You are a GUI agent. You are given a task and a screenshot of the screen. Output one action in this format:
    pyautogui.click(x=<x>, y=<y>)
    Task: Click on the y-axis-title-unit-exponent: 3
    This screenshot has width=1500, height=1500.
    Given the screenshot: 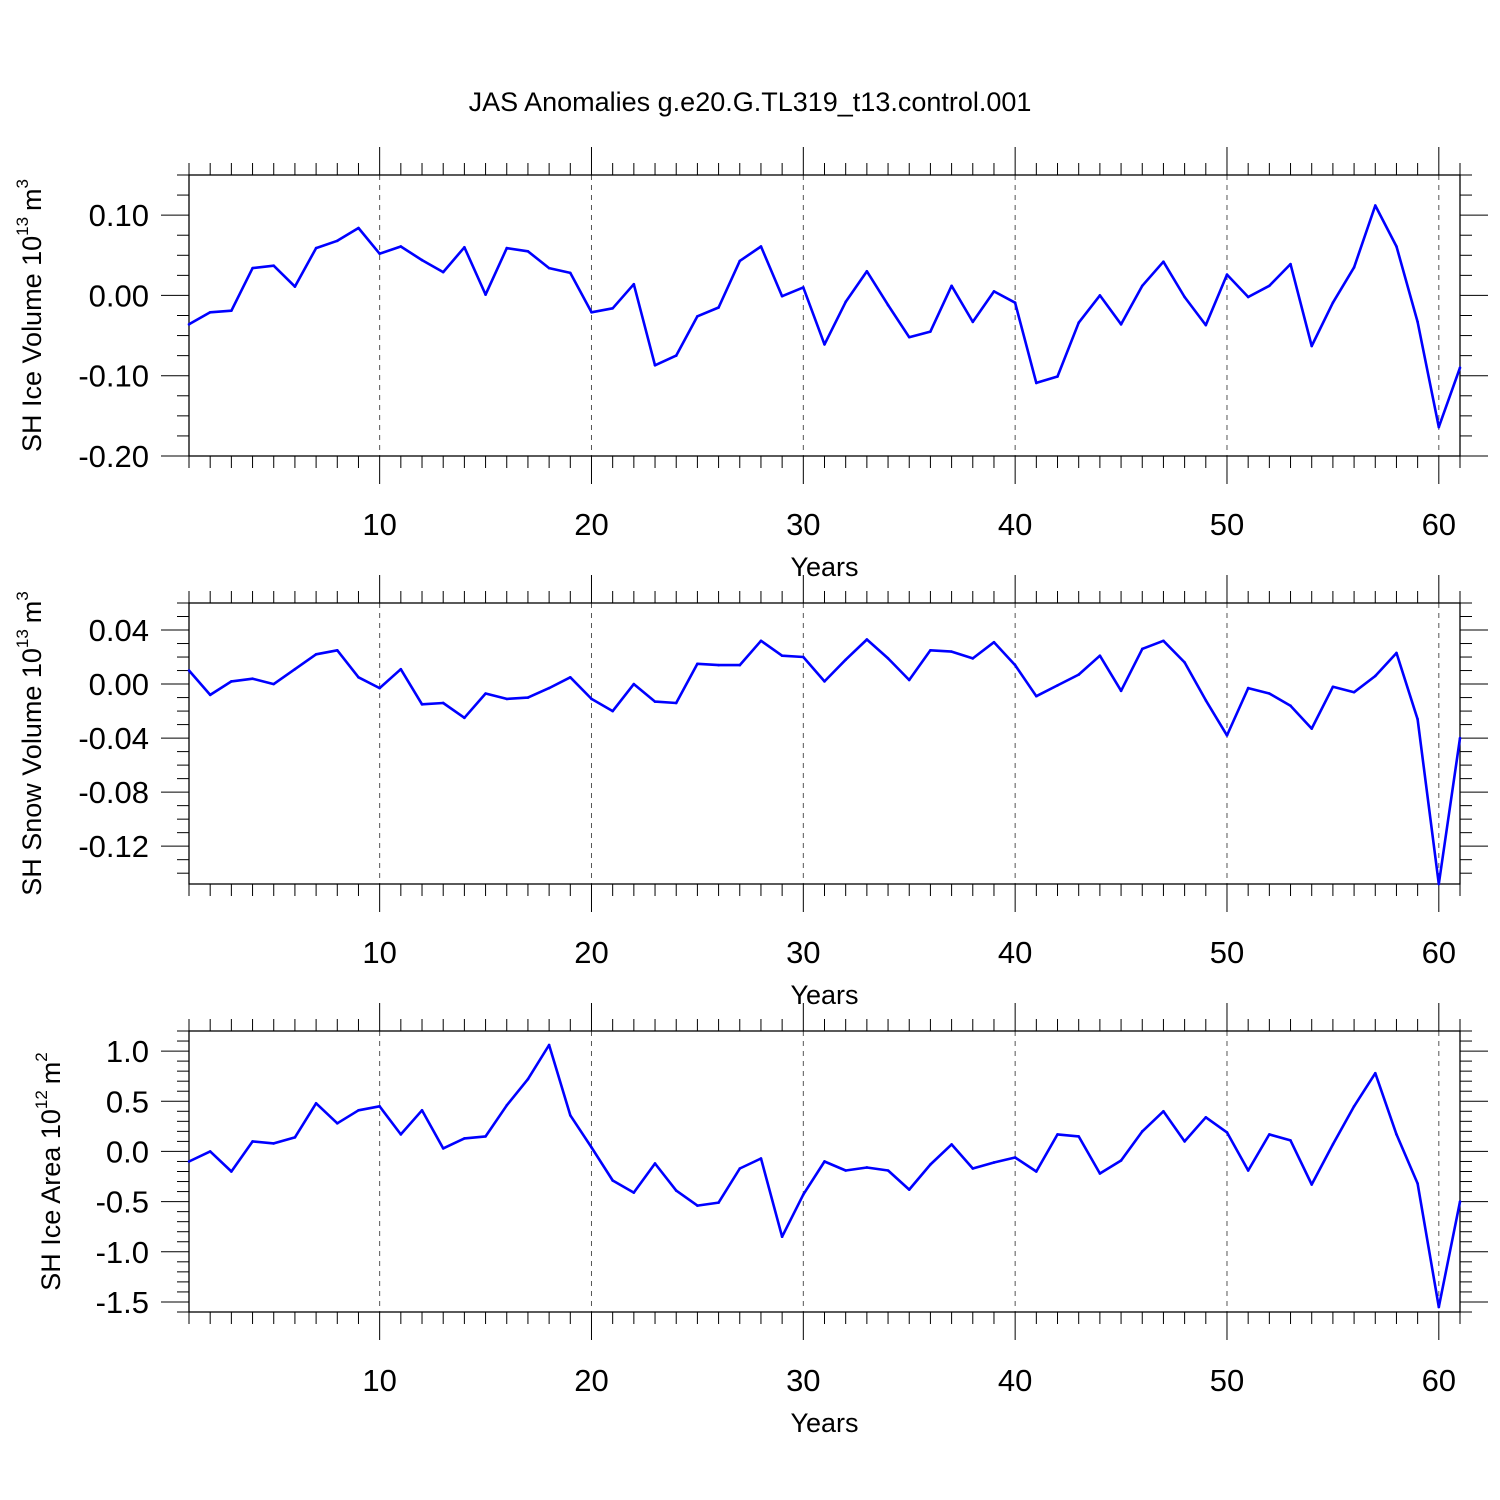 What is the action you would take?
    pyautogui.click(x=22, y=183)
    